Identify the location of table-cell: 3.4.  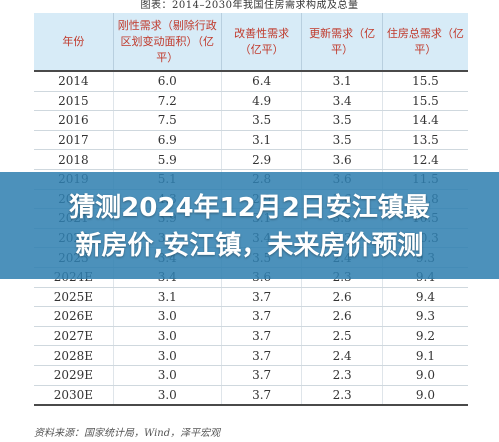
(342, 101).